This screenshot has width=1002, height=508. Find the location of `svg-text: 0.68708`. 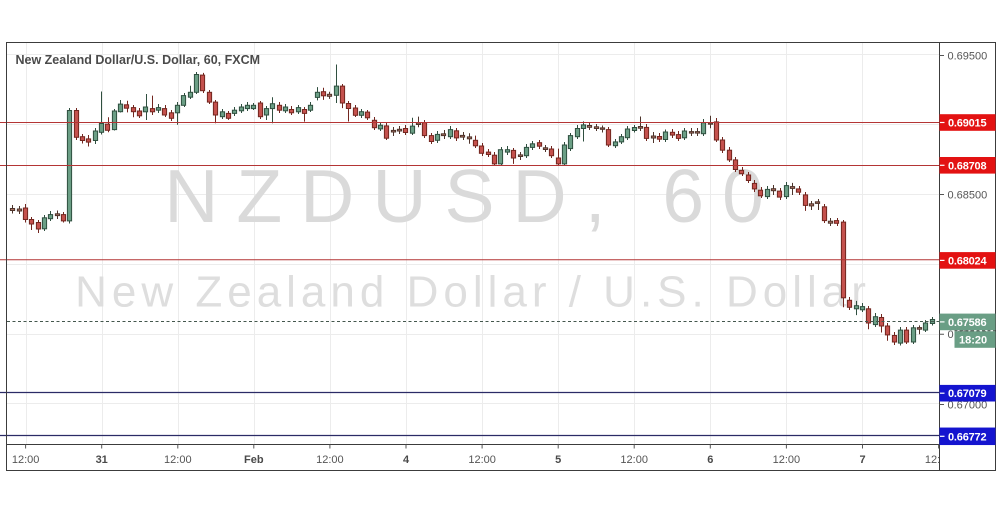

svg-text: 0.68708 is located at coordinates (967, 166).